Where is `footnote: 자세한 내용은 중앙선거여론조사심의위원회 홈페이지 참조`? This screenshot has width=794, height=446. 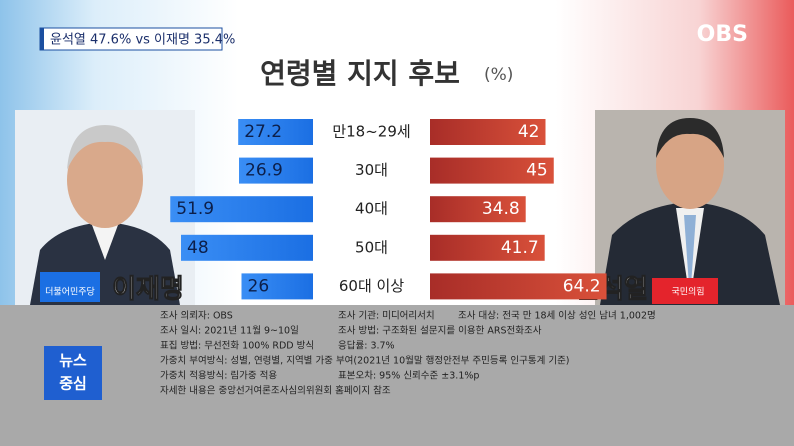
footnote: 자세한 내용은 중앙선거여론조사심의위원회 홈페이지 참조 is located at coordinates (275, 391).